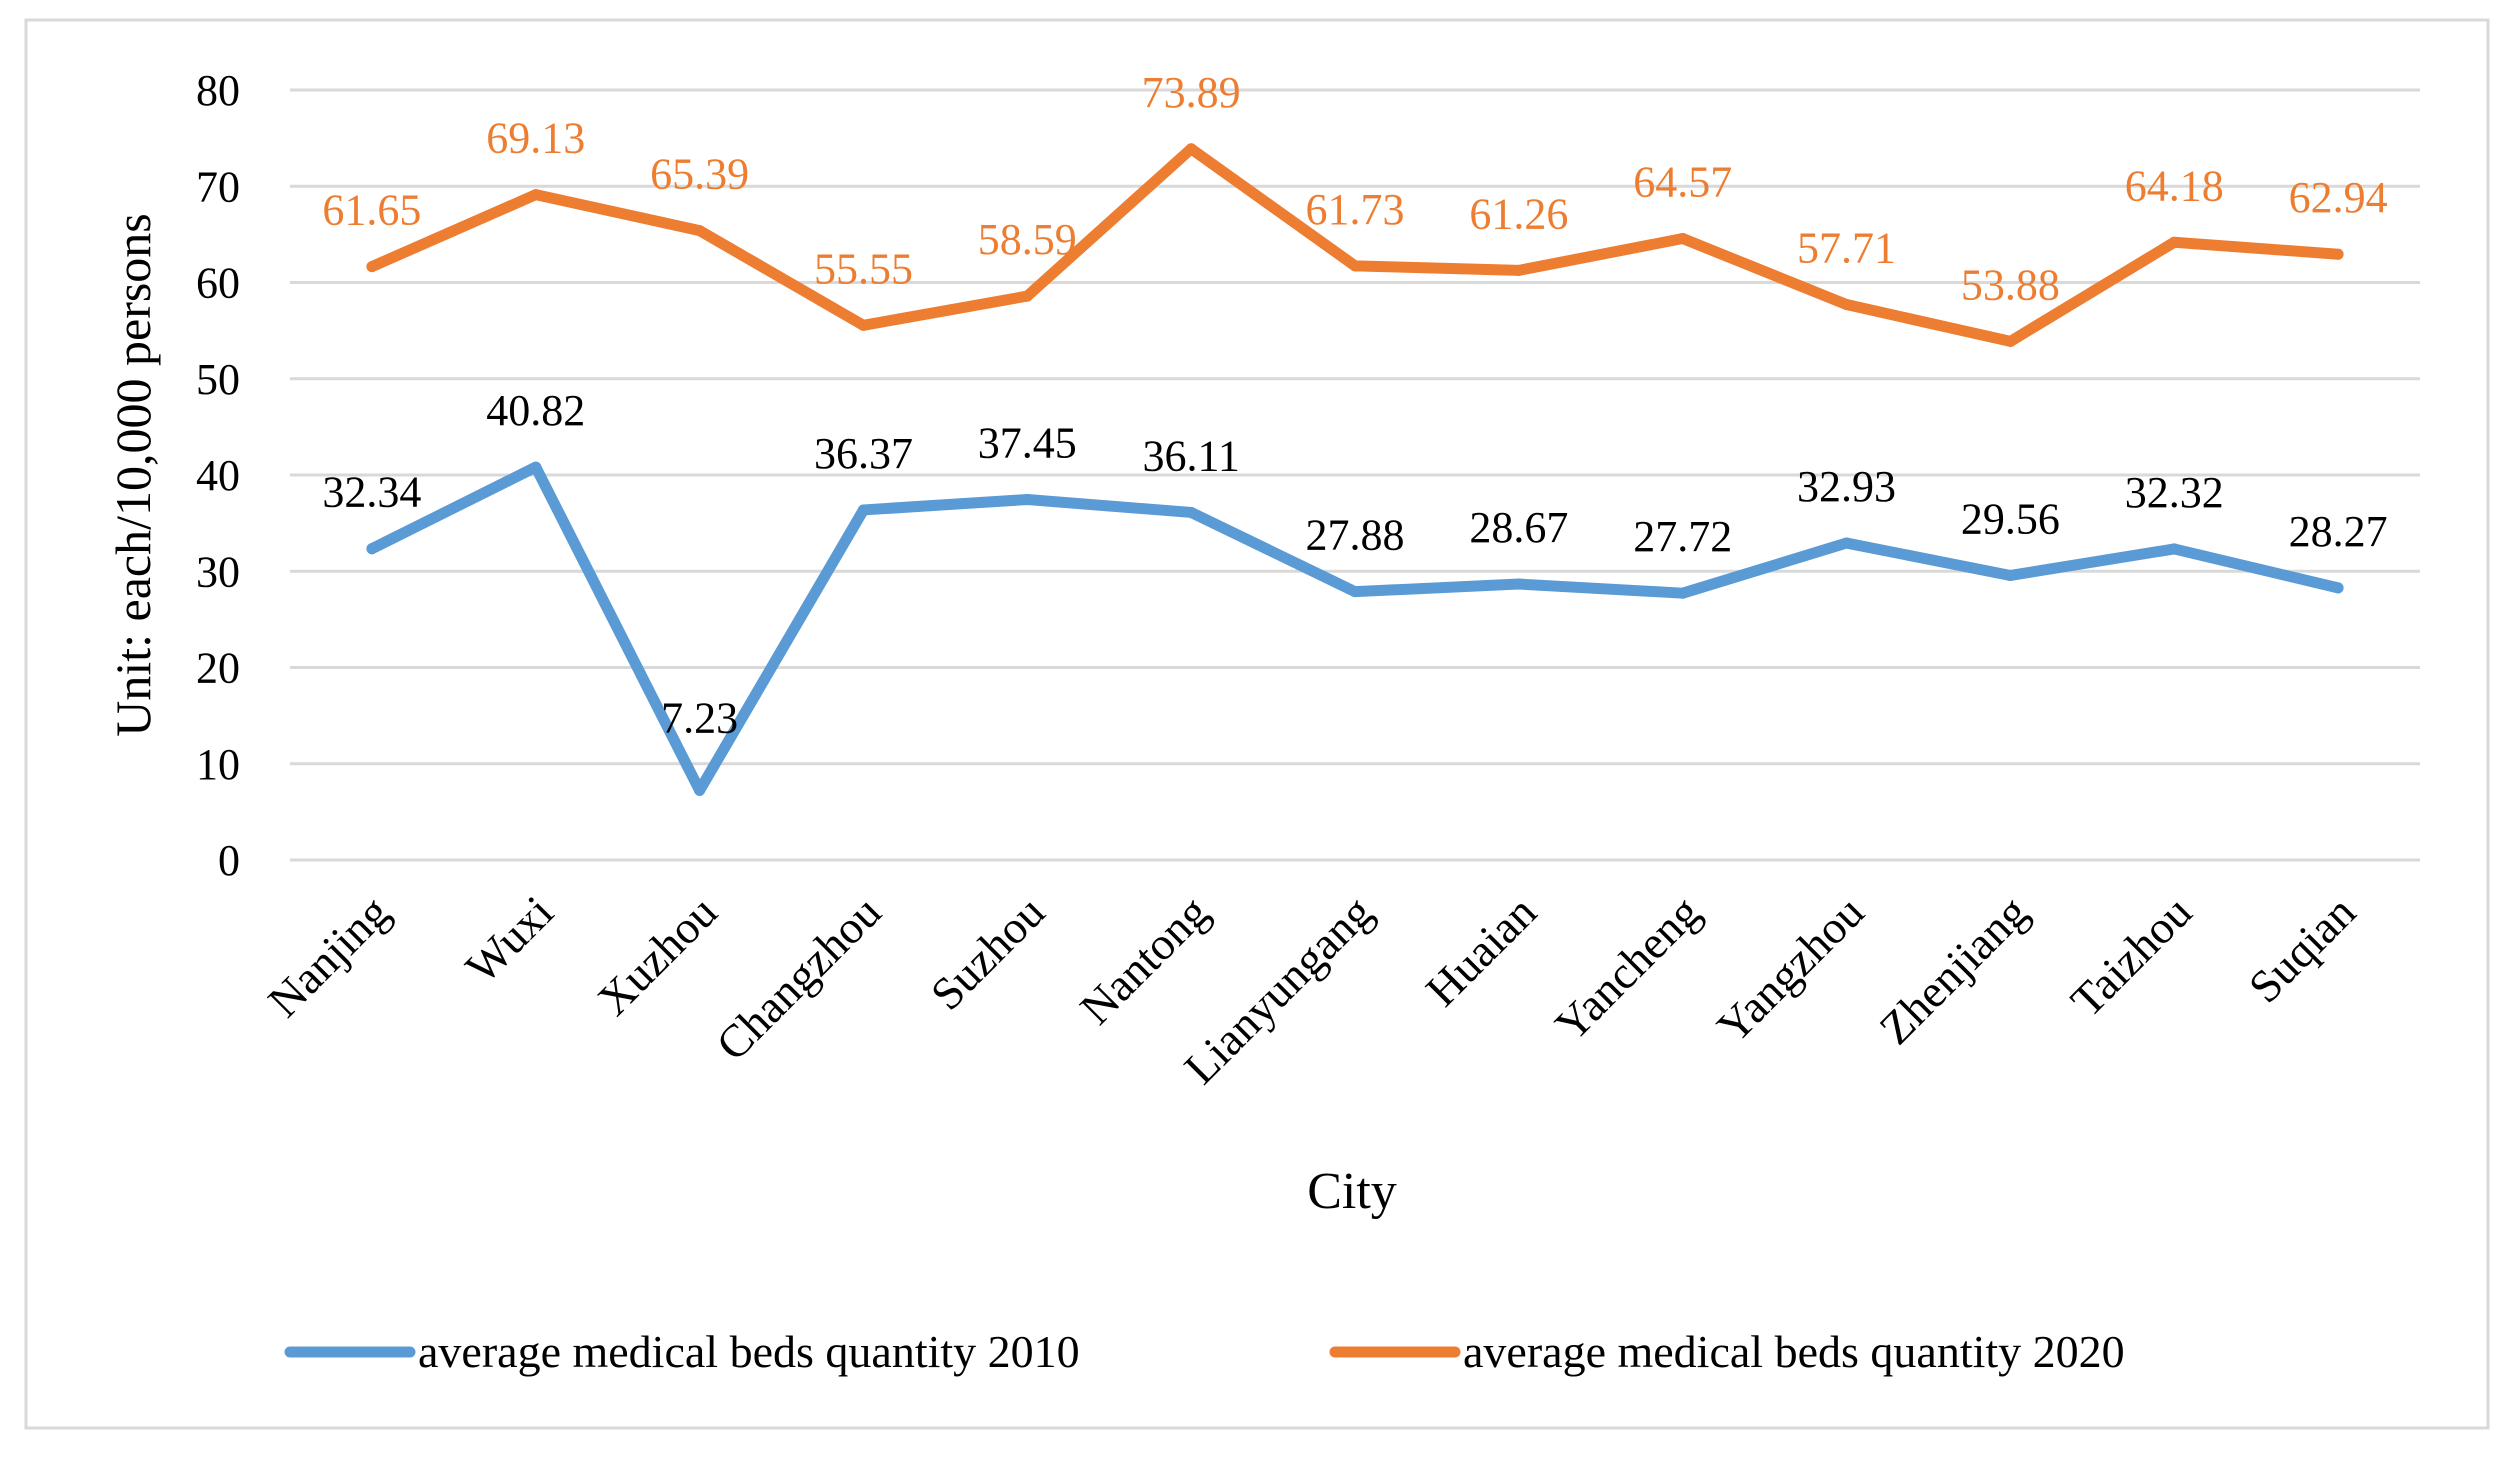 The width and height of the screenshot is (2508, 1457). What do you see at coordinates (1190, 455) in the screenshot?
I see `data-label: 36.11` at bounding box center [1190, 455].